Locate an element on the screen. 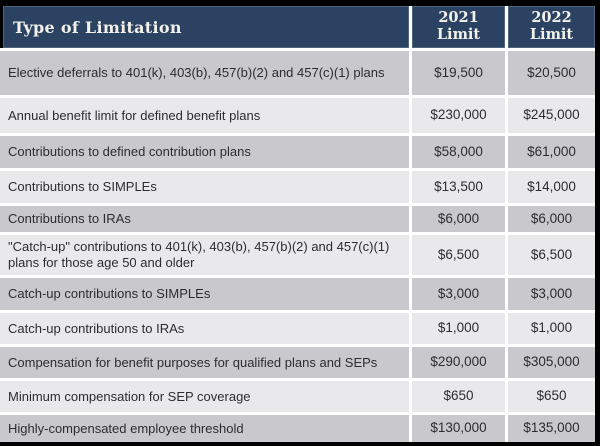  row-2021-value-cell: $19,500 is located at coordinates (458, 73).